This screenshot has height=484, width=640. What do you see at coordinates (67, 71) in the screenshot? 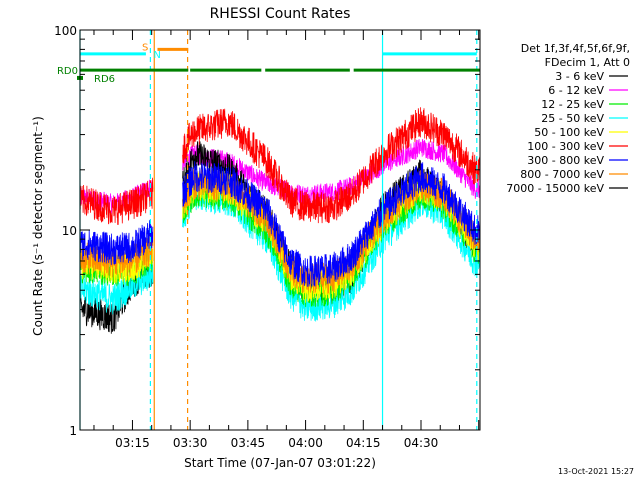
I see `flag-label-rd0: RD0` at bounding box center [67, 71].